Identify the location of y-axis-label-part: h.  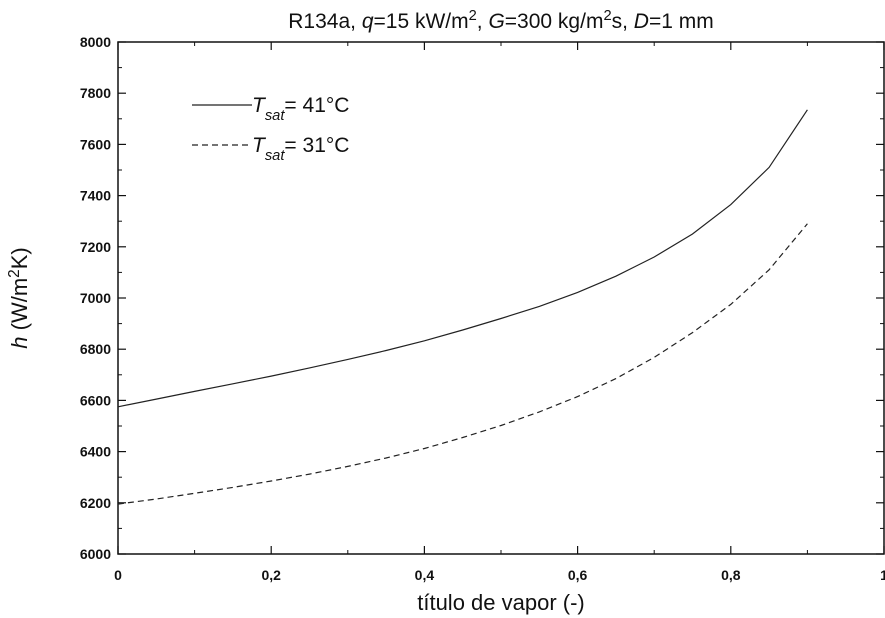
(19, 342).